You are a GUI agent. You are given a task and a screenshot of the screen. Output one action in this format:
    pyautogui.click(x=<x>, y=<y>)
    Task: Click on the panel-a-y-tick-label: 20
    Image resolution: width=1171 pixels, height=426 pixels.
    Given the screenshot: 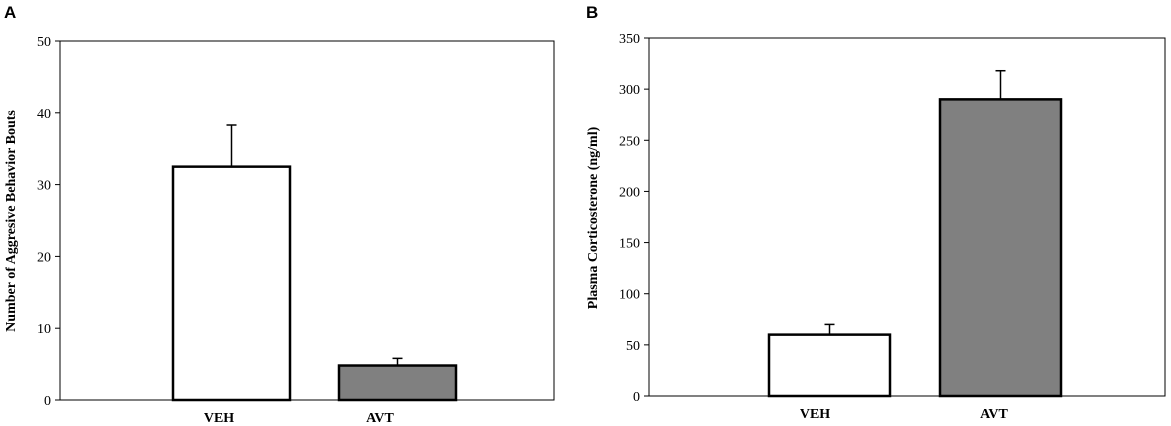 What is the action you would take?
    pyautogui.click(x=44, y=257)
    